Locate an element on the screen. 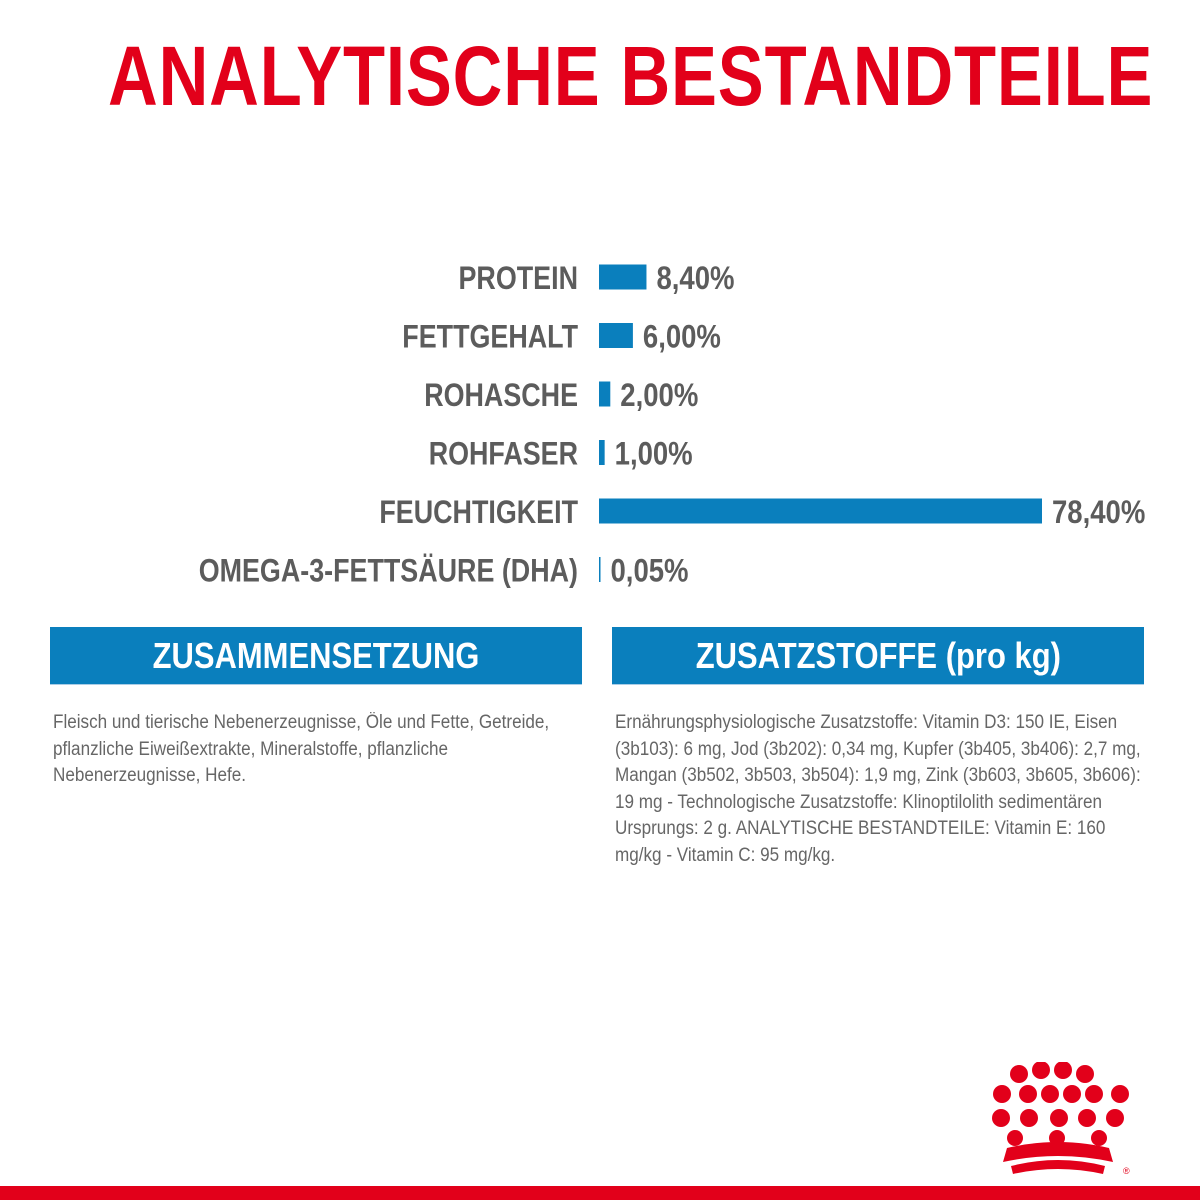  category-label: PROTEIN is located at coordinates (519, 278).